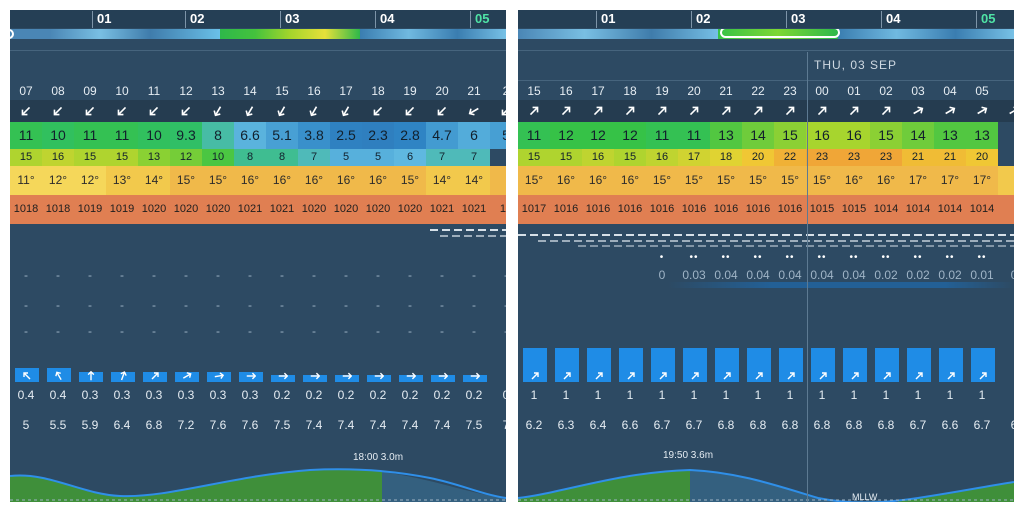  What do you see at coordinates (1006, 425) in the screenshot?
I see `swell-period: 6` at bounding box center [1006, 425].